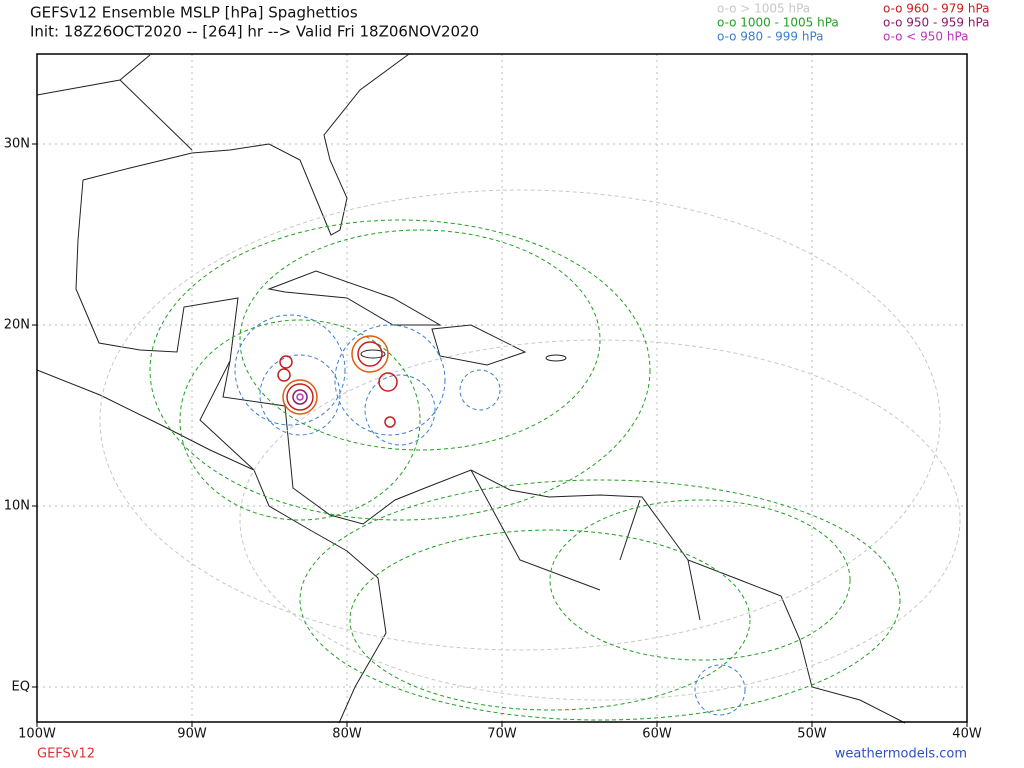  I want to click on hispaniola, so click(479, 345).